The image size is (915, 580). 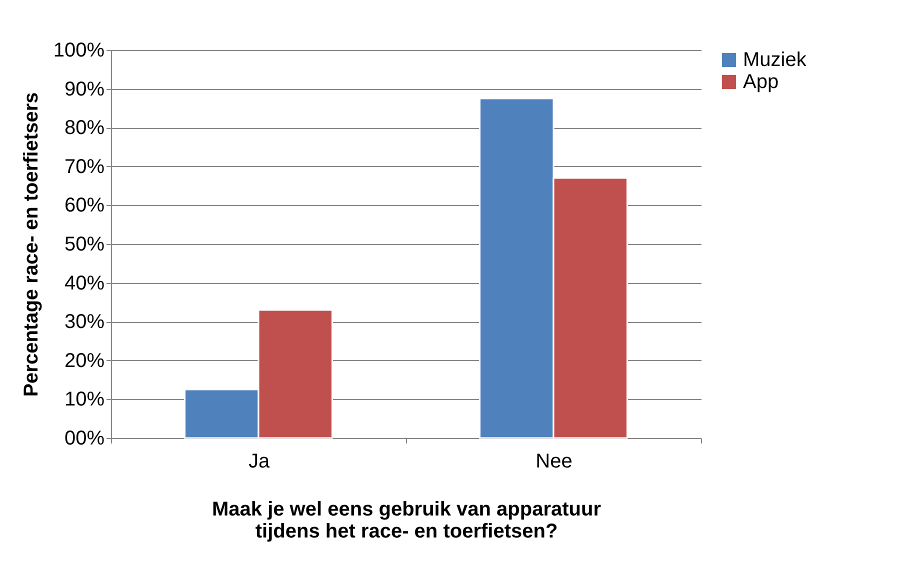 What do you see at coordinates (259, 461) in the screenshot?
I see `x-tick-label: Ja` at bounding box center [259, 461].